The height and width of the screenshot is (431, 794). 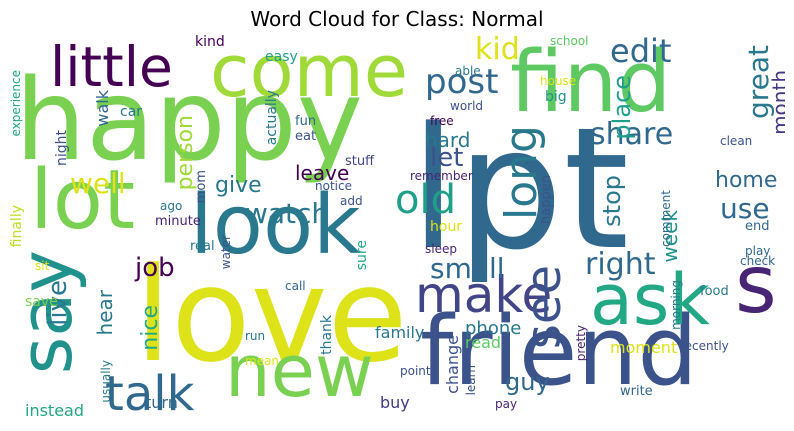 I want to click on cloud-word: change, so click(x=452, y=364).